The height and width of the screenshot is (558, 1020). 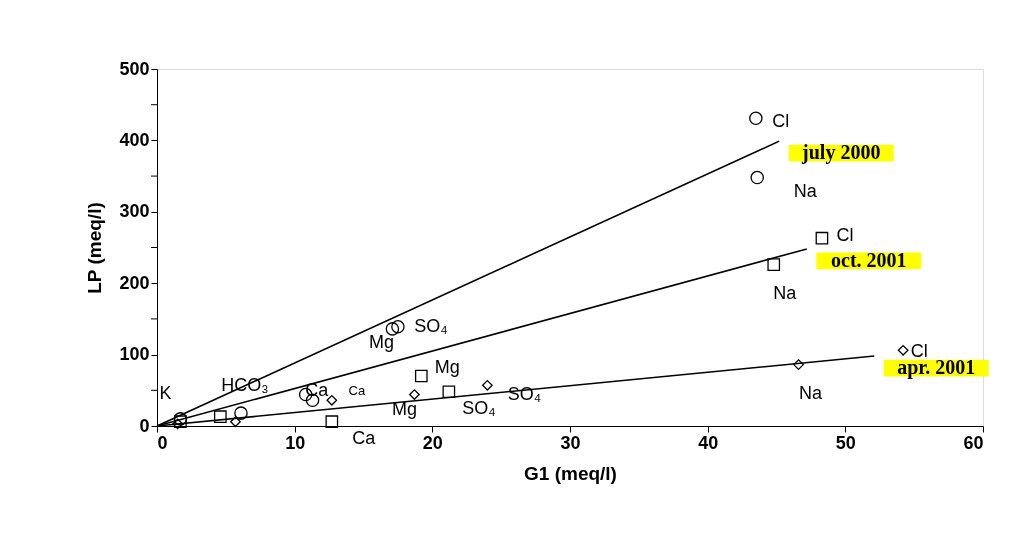 What do you see at coordinates (869, 259) in the screenshot?
I see `series-label: oct. 2001` at bounding box center [869, 259].